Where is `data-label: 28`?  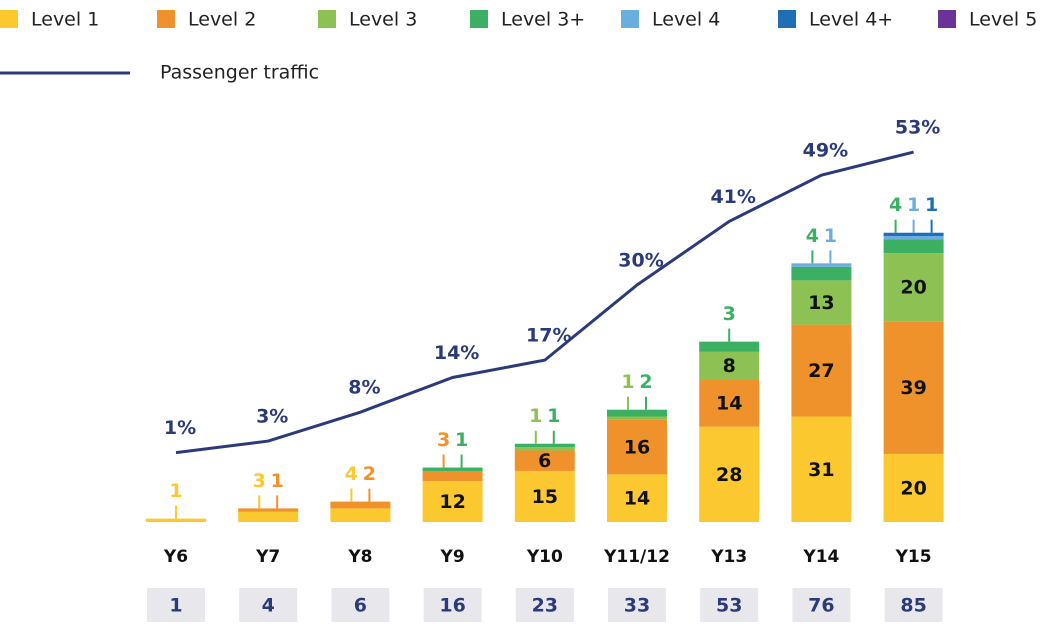
data-label: 28 is located at coordinates (729, 475).